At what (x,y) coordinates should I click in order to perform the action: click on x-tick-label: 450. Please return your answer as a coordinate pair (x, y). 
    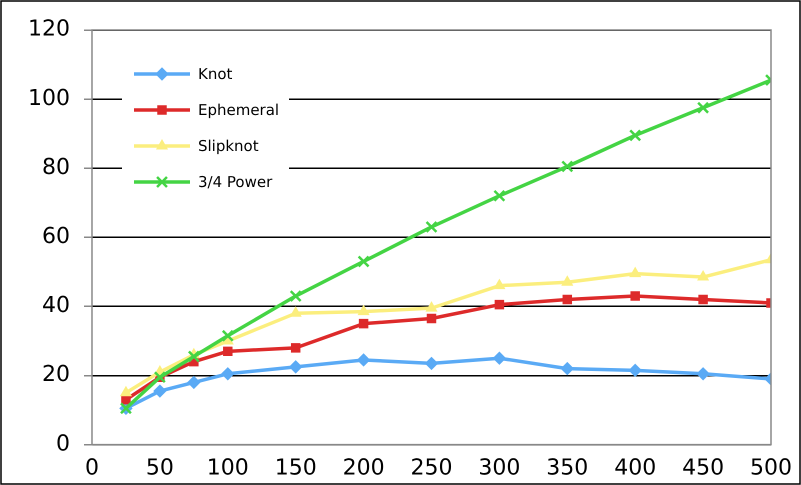
    Looking at the image, I should click on (703, 468).